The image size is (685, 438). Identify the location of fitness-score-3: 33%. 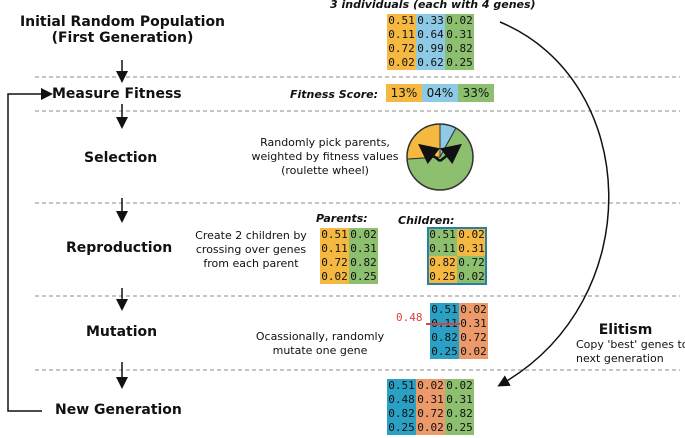
(476, 93).